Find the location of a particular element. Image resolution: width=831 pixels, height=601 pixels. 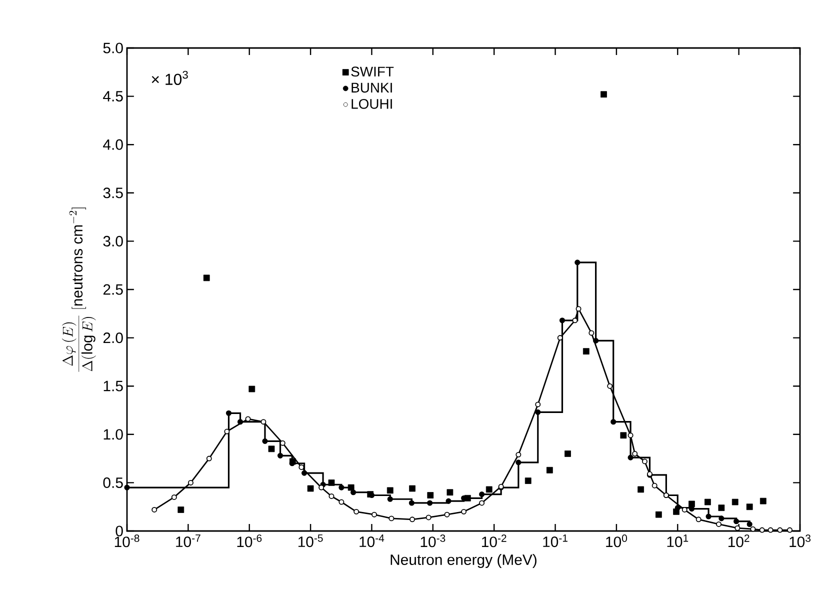

x-tick-label: 10$^{3}$ is located at coordinates (800, 541).